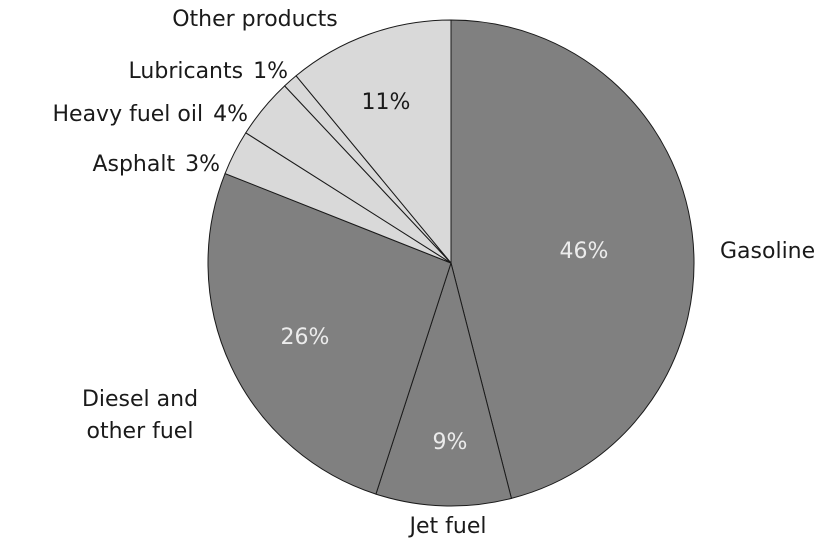 The image size is (836, 543). I want to click on slice-name: Heavy fuel oil, so click(127, 114).